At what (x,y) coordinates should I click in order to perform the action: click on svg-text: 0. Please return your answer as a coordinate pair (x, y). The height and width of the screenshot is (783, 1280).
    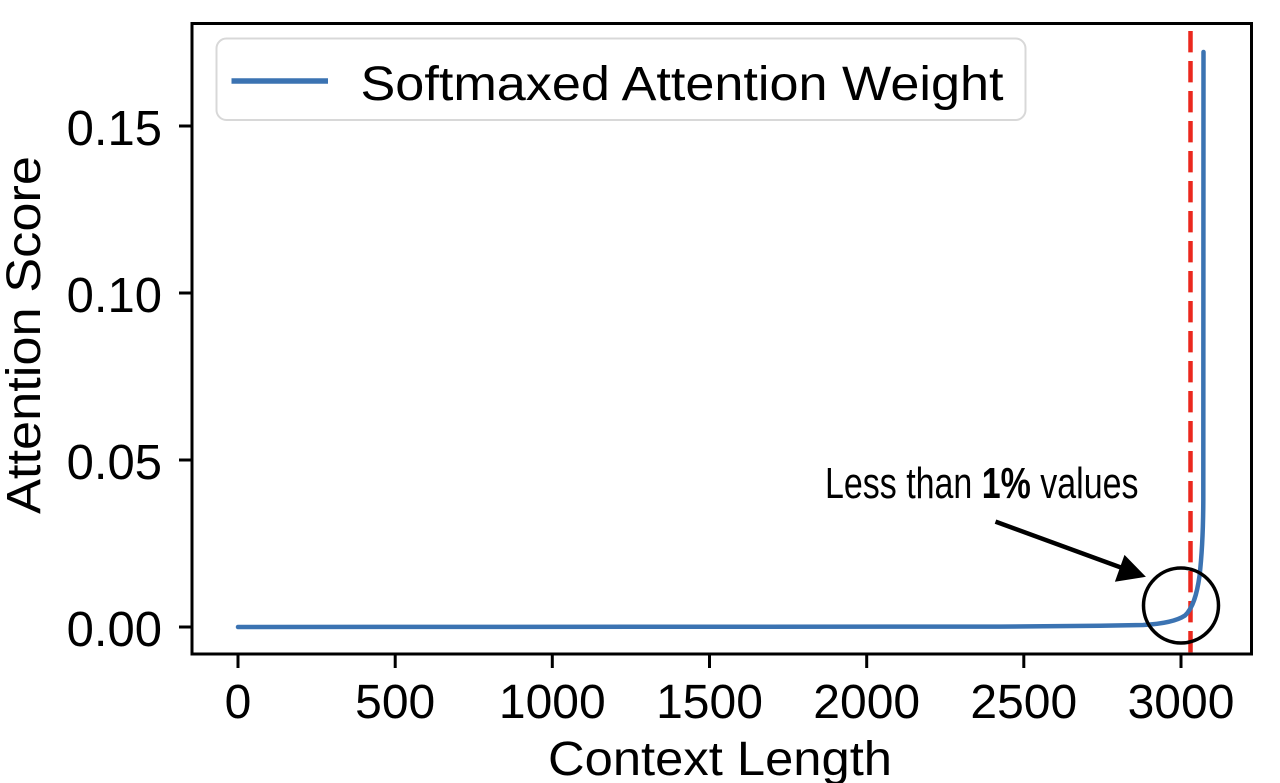
    Looking at the image, I should click on (238, 702).